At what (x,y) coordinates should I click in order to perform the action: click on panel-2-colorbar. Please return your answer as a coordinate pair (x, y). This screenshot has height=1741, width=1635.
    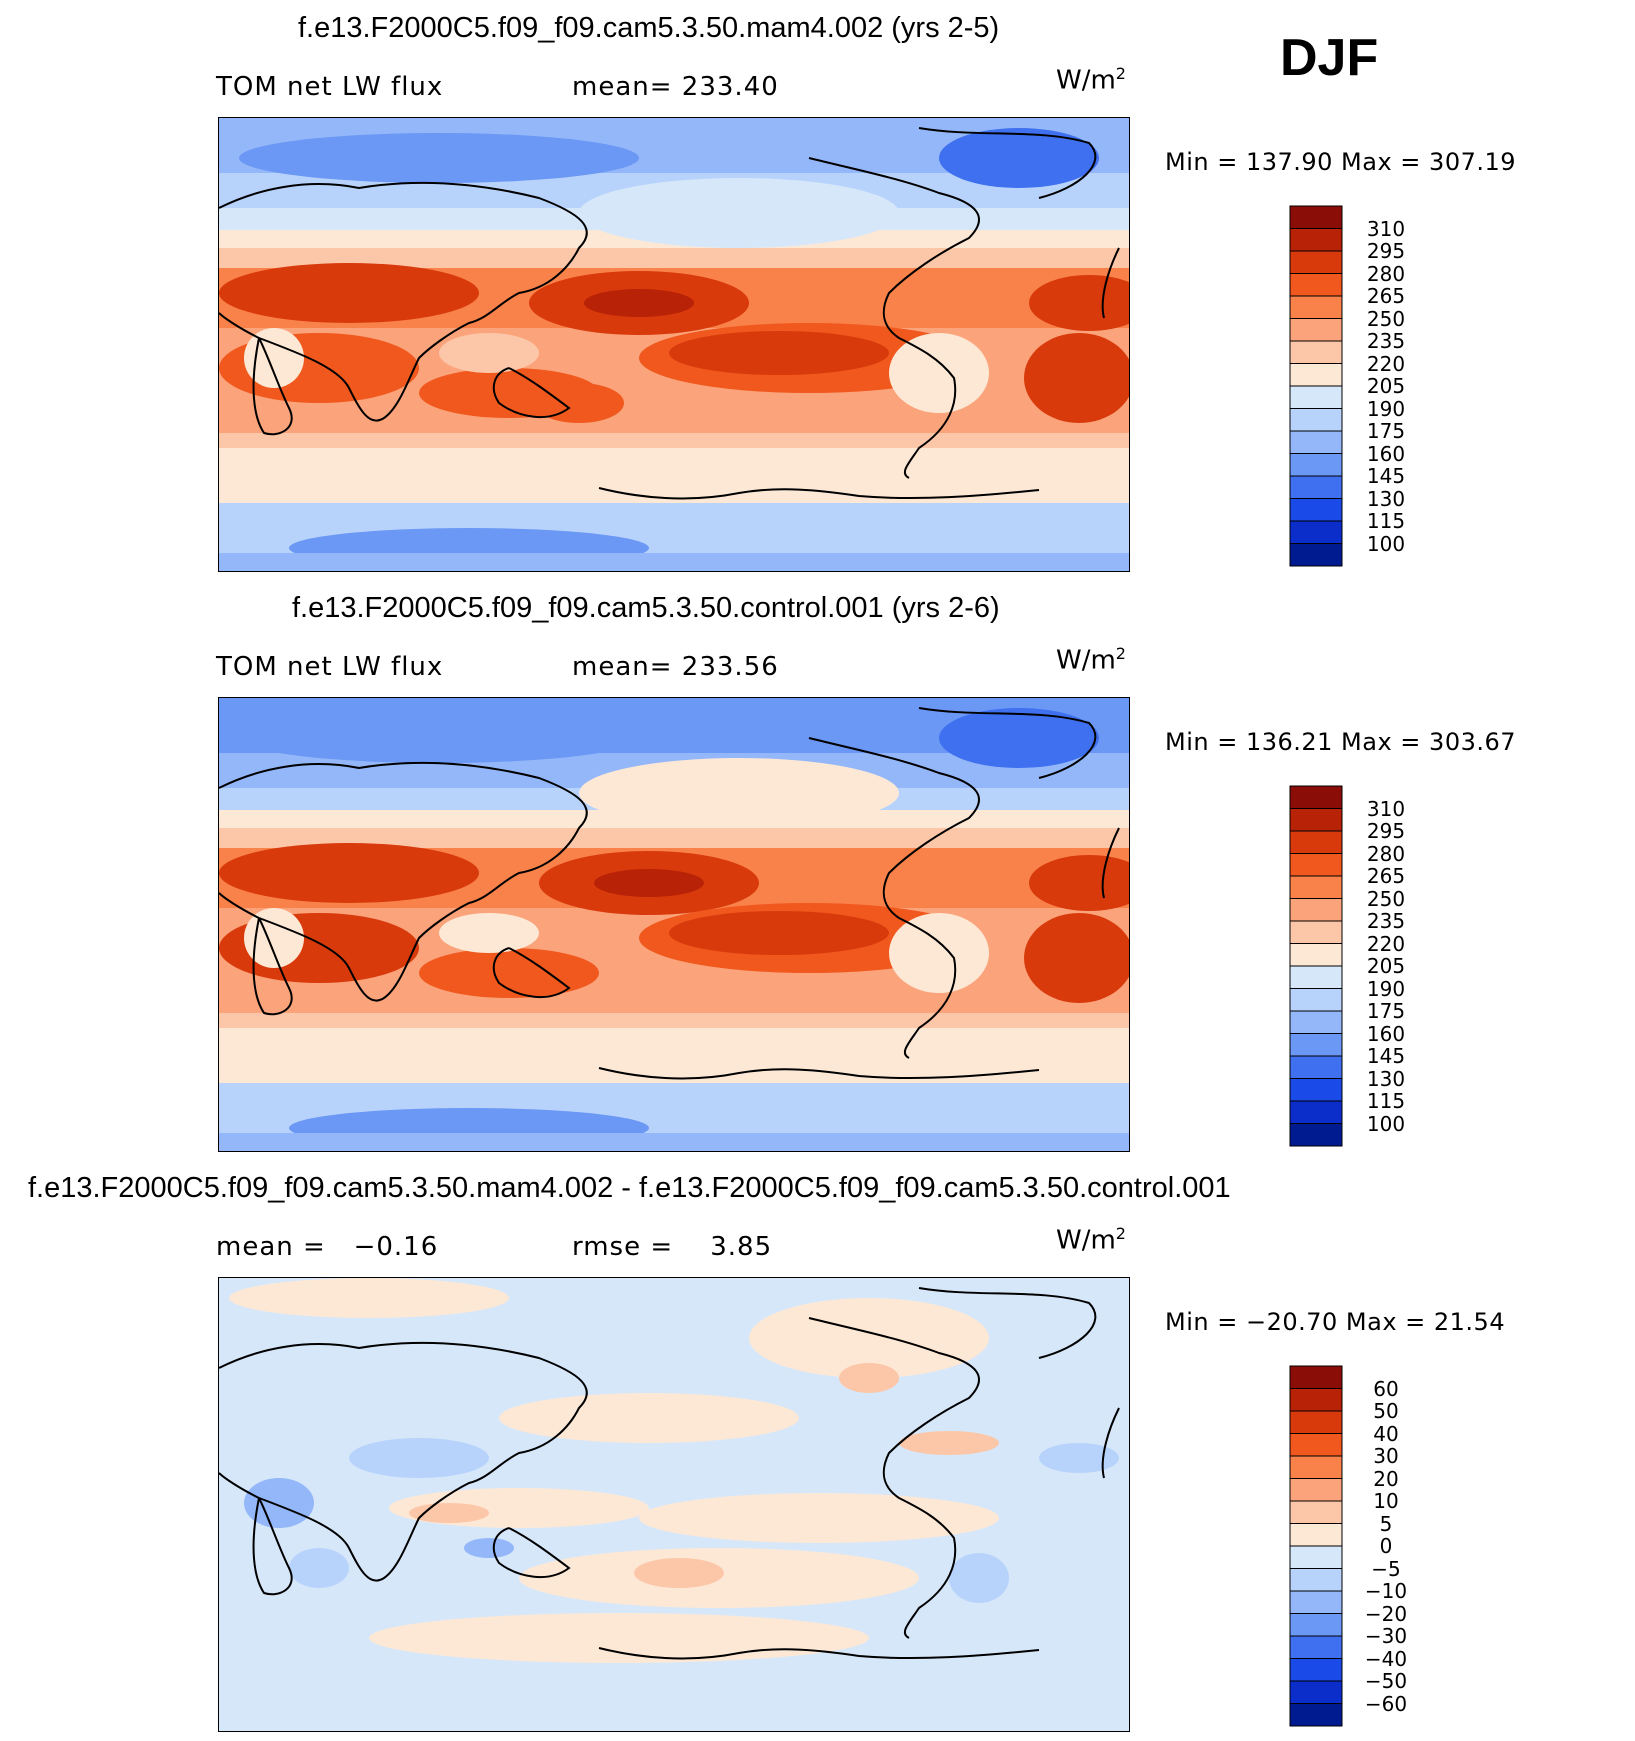
    Looking at the image, I should click on (1316, 966).